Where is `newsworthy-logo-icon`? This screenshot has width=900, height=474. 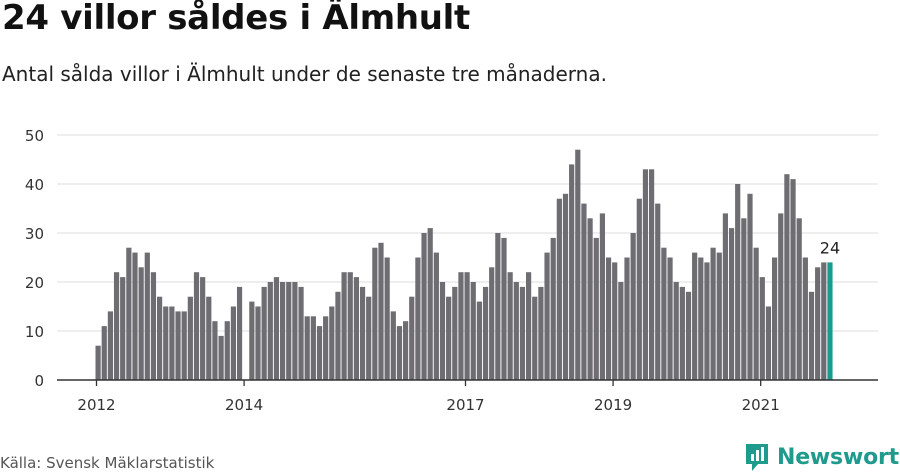
newsworthy-logo-icon is located at coordinates (757, 457).